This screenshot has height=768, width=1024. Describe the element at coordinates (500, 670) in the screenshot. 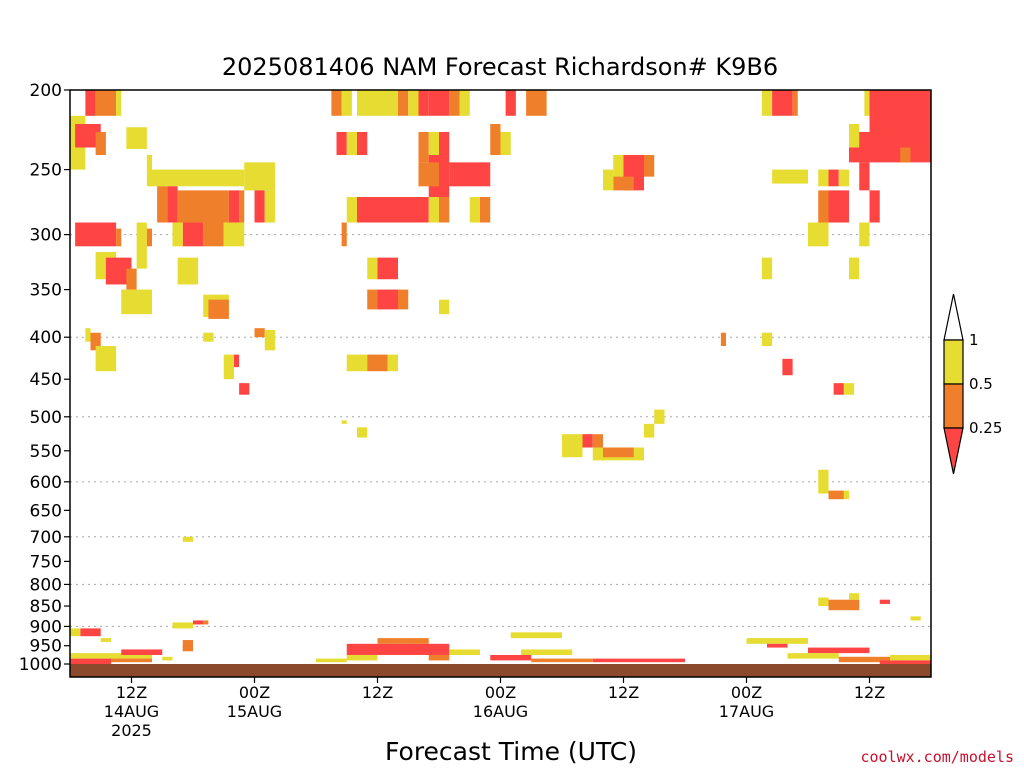

I see `ground-strip` at that location.